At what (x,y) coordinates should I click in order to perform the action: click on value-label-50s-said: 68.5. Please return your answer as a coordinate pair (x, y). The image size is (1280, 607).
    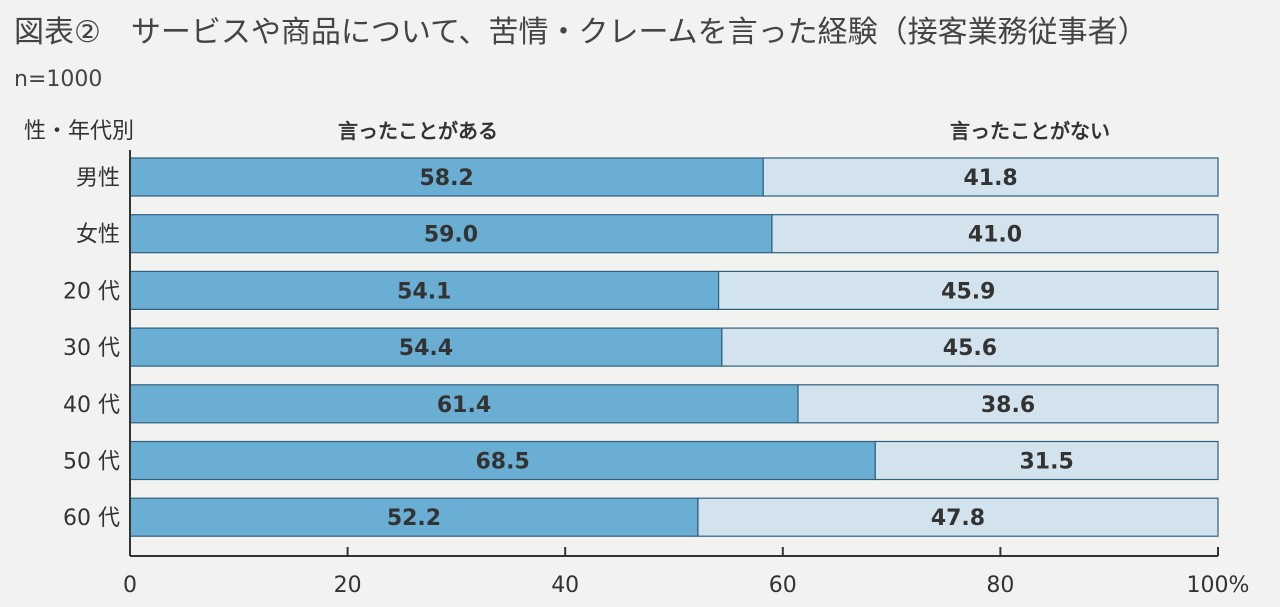
    Looking at the image, I should click on (502, 462).